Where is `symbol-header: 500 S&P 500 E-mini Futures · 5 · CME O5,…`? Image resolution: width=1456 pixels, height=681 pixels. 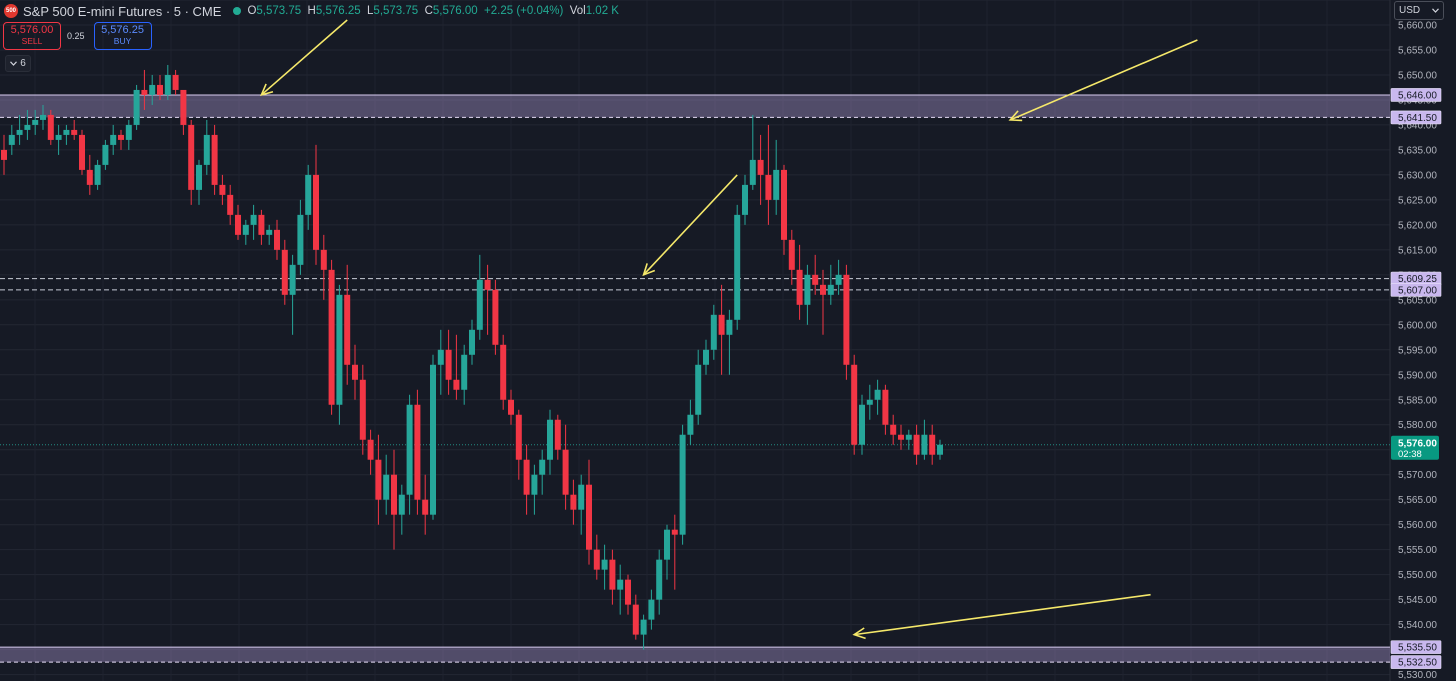
symbol-header: 500 S&P 500 E-mini Futures · 5 · CME O5,… is located at coordinates (311, 11).